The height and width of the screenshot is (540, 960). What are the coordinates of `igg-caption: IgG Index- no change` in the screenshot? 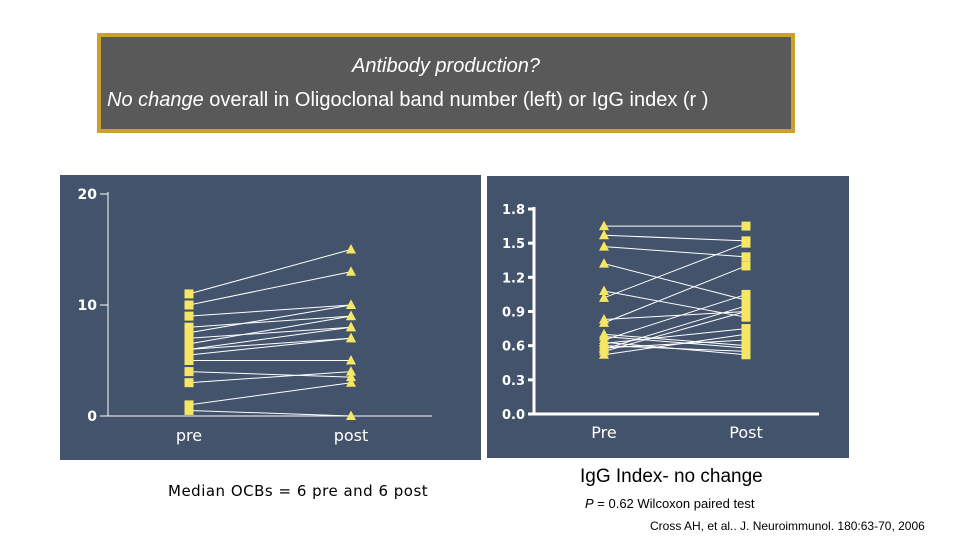 It's located at (671, 476).